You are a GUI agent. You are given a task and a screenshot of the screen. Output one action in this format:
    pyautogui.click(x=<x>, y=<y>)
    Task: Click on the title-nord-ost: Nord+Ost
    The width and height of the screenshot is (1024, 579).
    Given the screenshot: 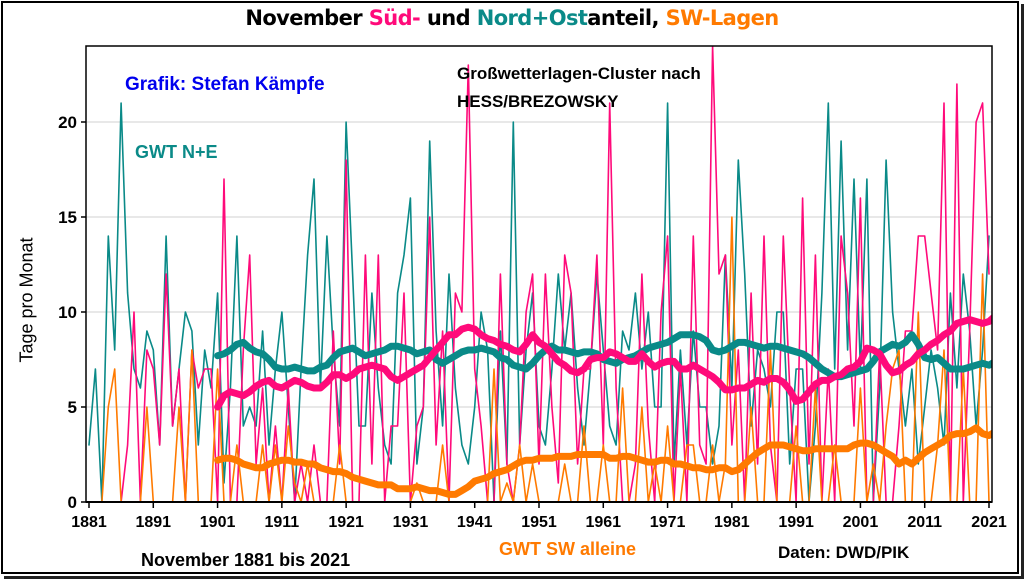 What is the action you would take?
    pyautogui.click(x=532, y=18)
    